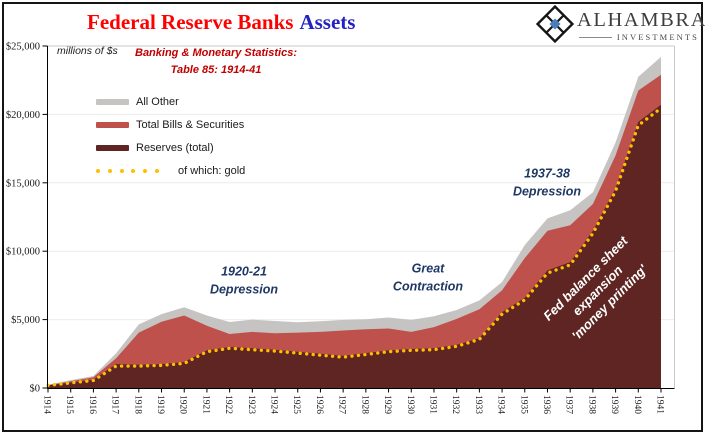 The height and width of the screenshot is (441, 705). I want to click on logo-subtitle-row: INVESTMENTS, so click(639, 37).